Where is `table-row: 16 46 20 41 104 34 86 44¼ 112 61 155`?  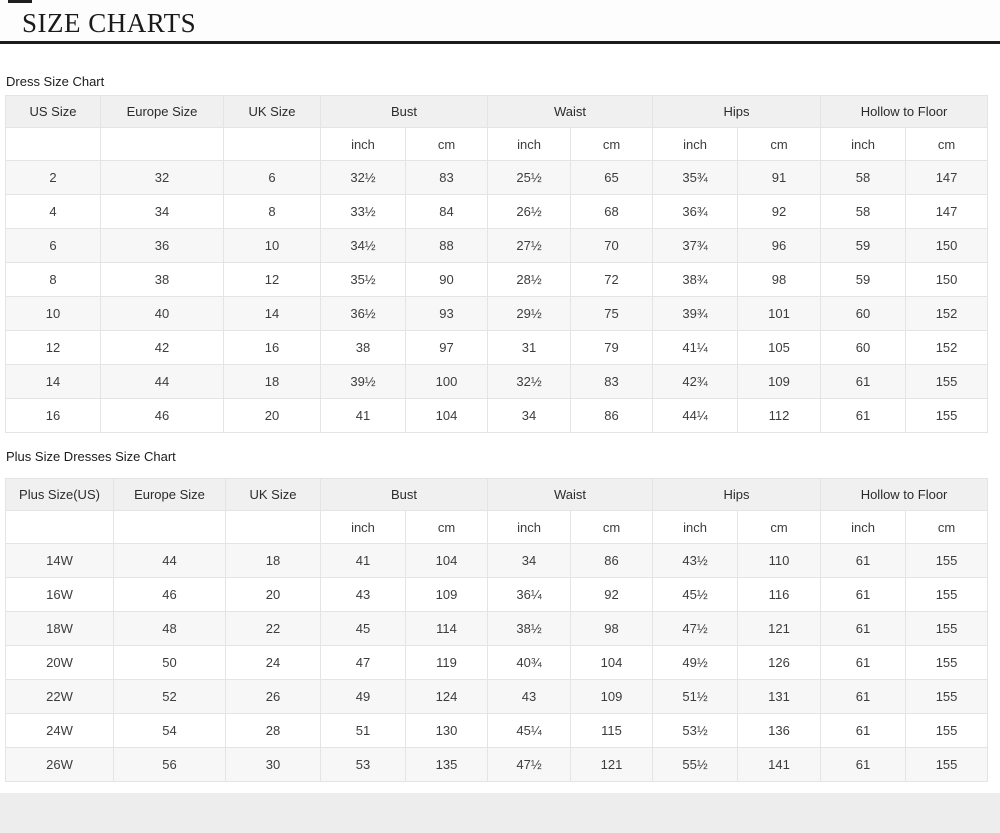
table-row: 16 46 20 41 104 34 86 44¼ 112 61 155 is located at coordinates (497, 415).